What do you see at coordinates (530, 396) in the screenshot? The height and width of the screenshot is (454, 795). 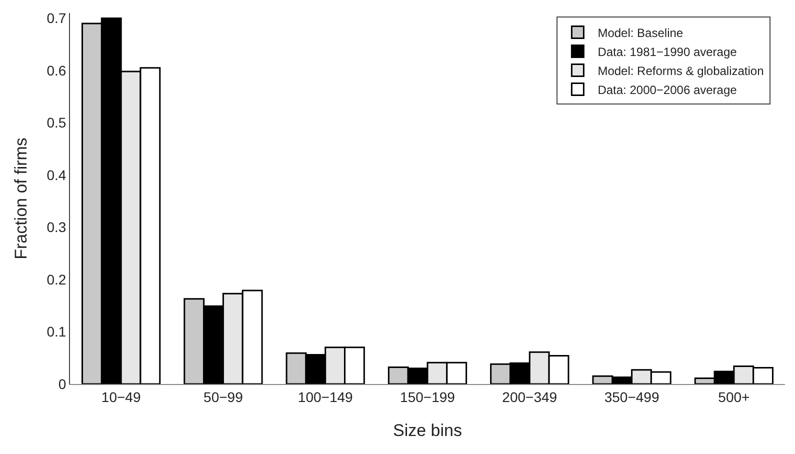 I see `x-tick-label: 200−349` at bounding box center [530, 396].